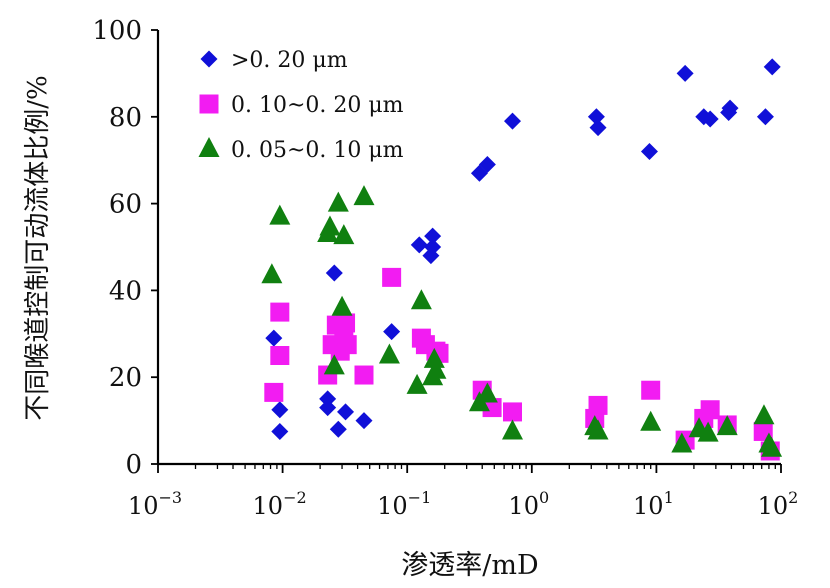 Image resolution: width=830 pixels, height=588 pixels. What do you see at coordinates (280, 504) in the screenshot?
I see `x-tick-label: 10⁻²` at bounding box center [280, 504].